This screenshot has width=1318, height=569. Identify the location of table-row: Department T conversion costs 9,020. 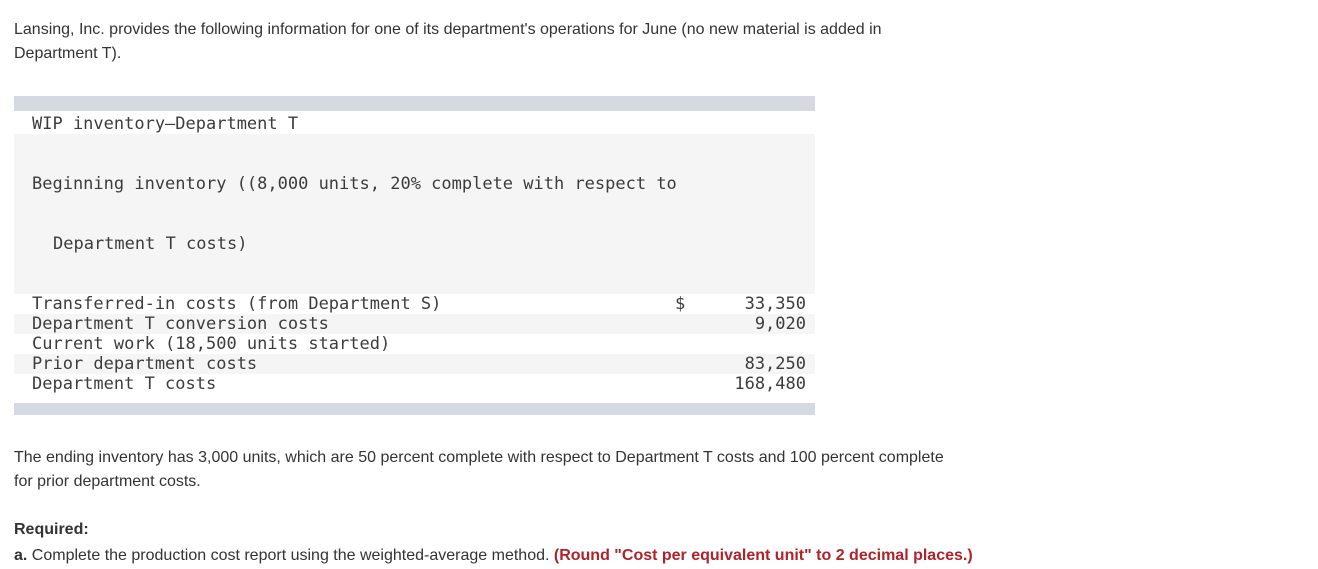
(414, 324).